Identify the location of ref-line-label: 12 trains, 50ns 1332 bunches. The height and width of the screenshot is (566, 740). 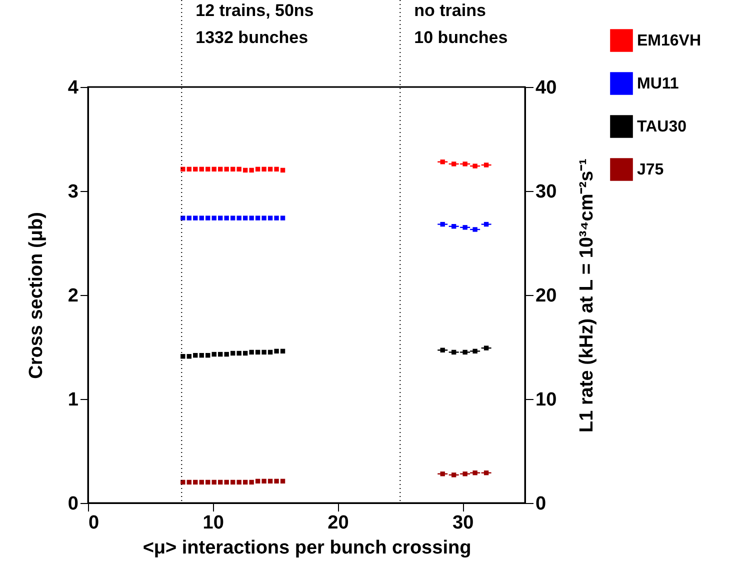
(255, 24).